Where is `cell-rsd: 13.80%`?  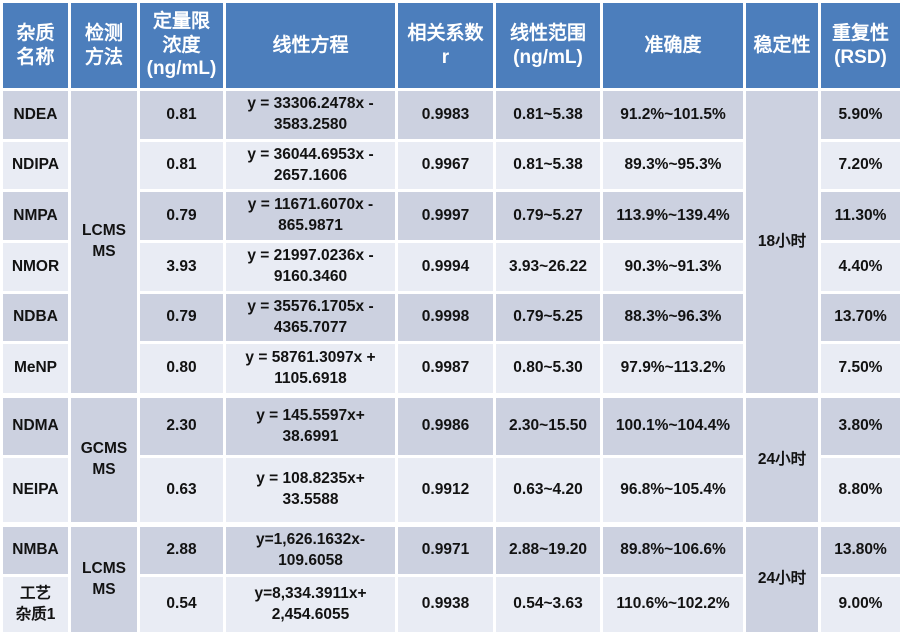
cell-rsd: 13.80% is located at coordinates (860, 550).